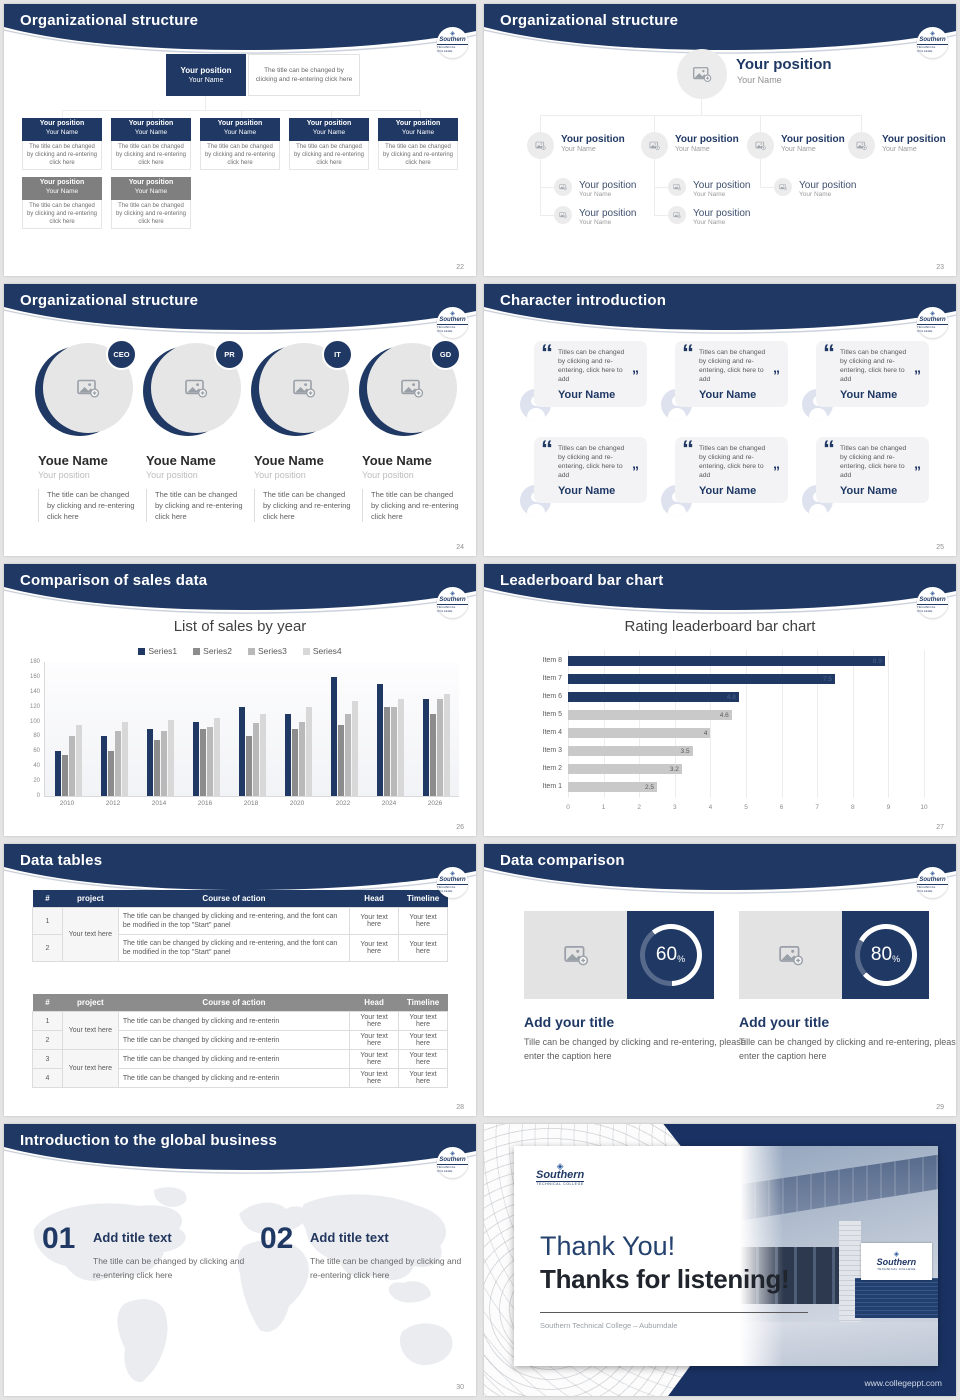 The image size is (960, 1400). What do you see at coordinates (720, 626) in the screenshot?
I see `chart-title: Rating leaderboard bar chart` at bounding box center [720, 626].